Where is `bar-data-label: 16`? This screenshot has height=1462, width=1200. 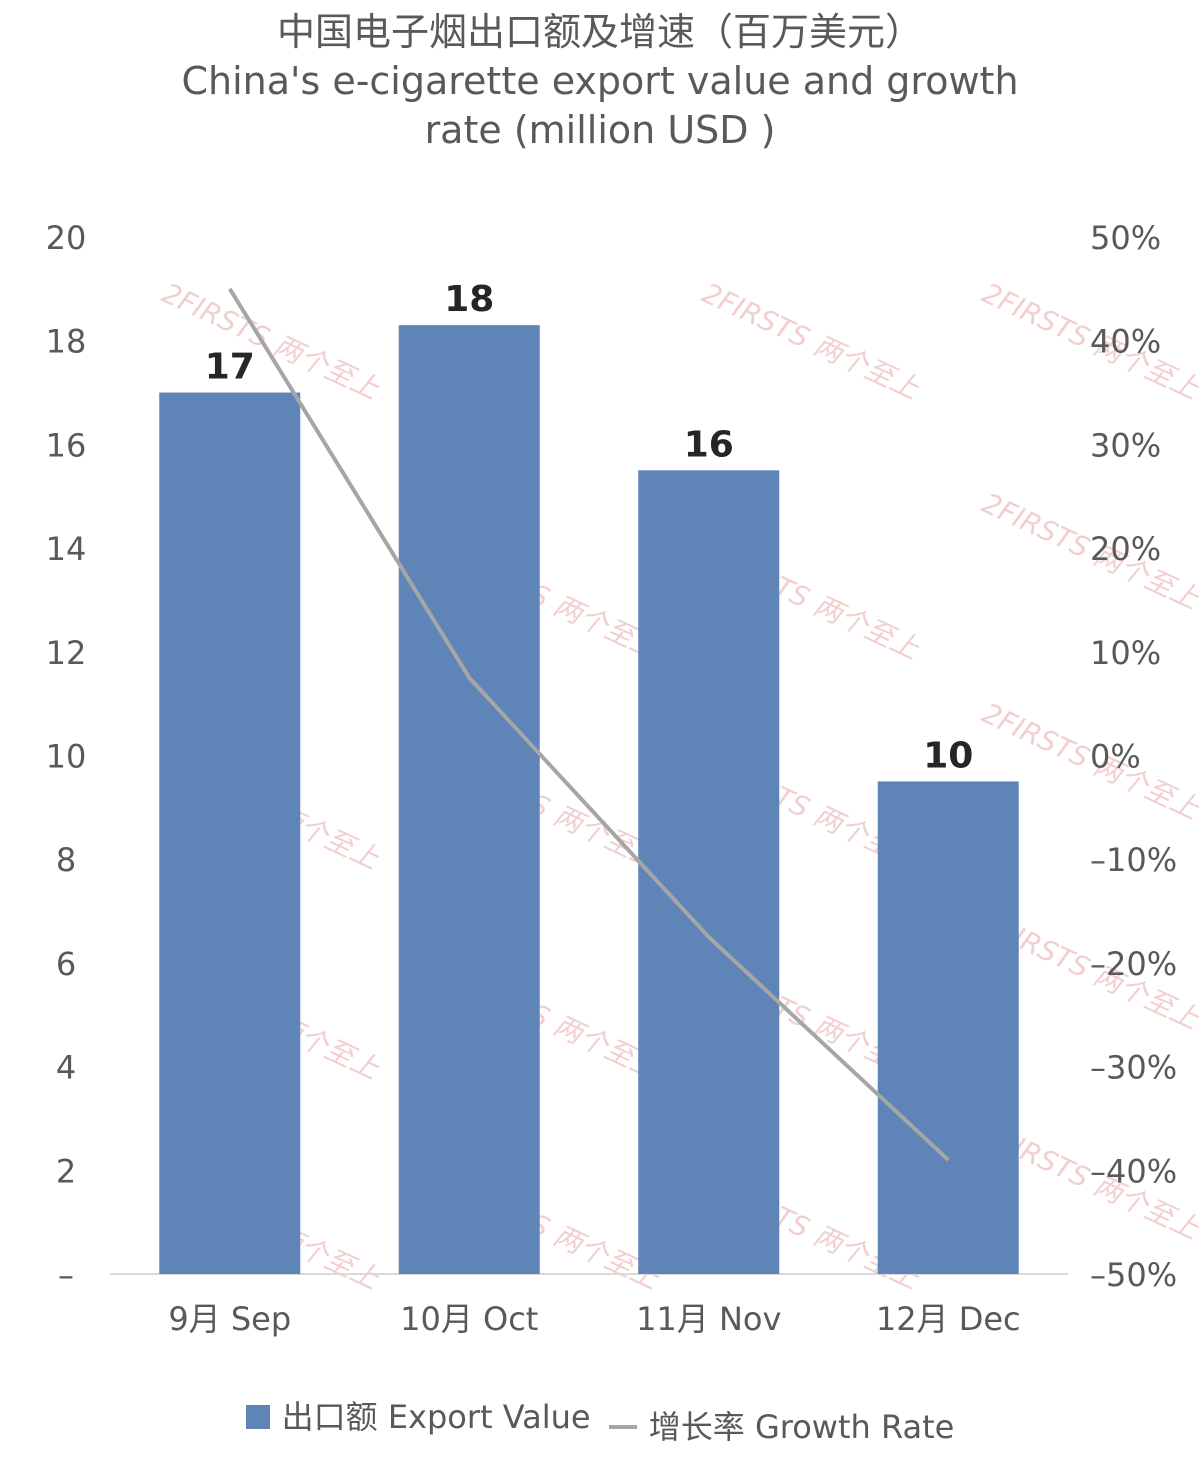
bar-data-label: 16 is located at coordinates (709, 444).